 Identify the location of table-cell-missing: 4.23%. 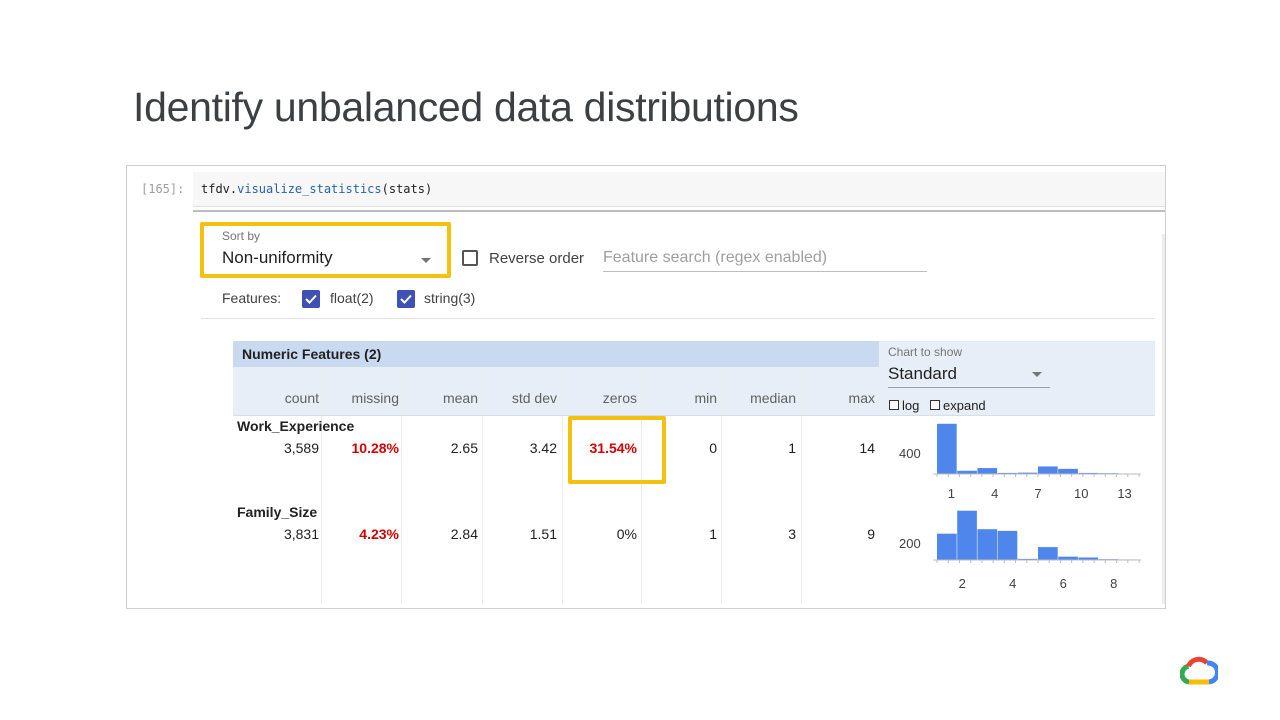
(379, 534).